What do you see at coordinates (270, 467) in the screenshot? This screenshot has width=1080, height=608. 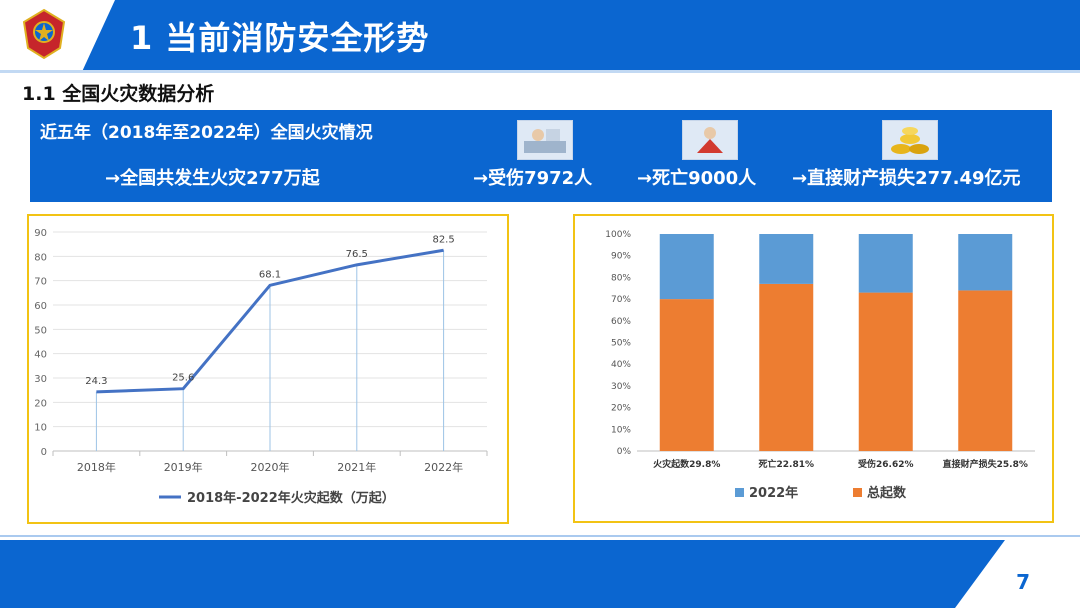 I see `x-tick-label: 2020年` at bounding box center [270, 467].